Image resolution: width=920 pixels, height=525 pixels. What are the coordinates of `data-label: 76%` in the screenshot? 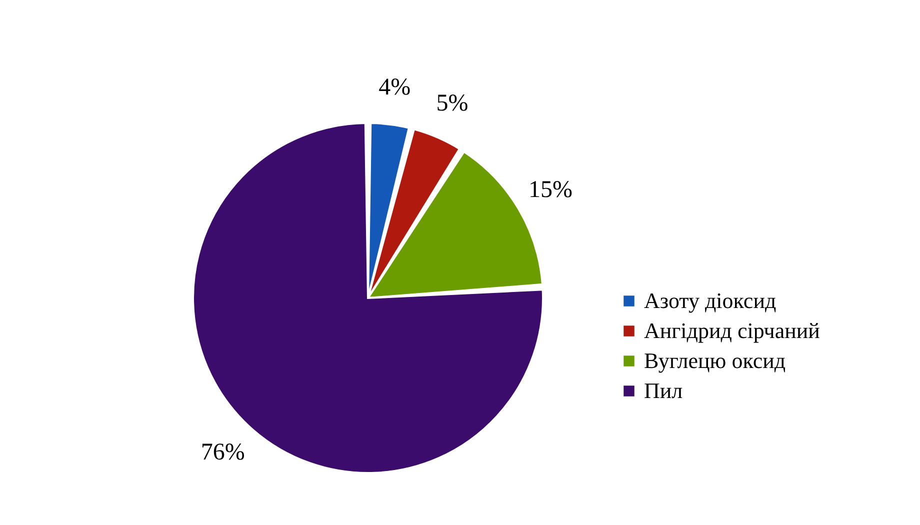 It's located at (222, 453).